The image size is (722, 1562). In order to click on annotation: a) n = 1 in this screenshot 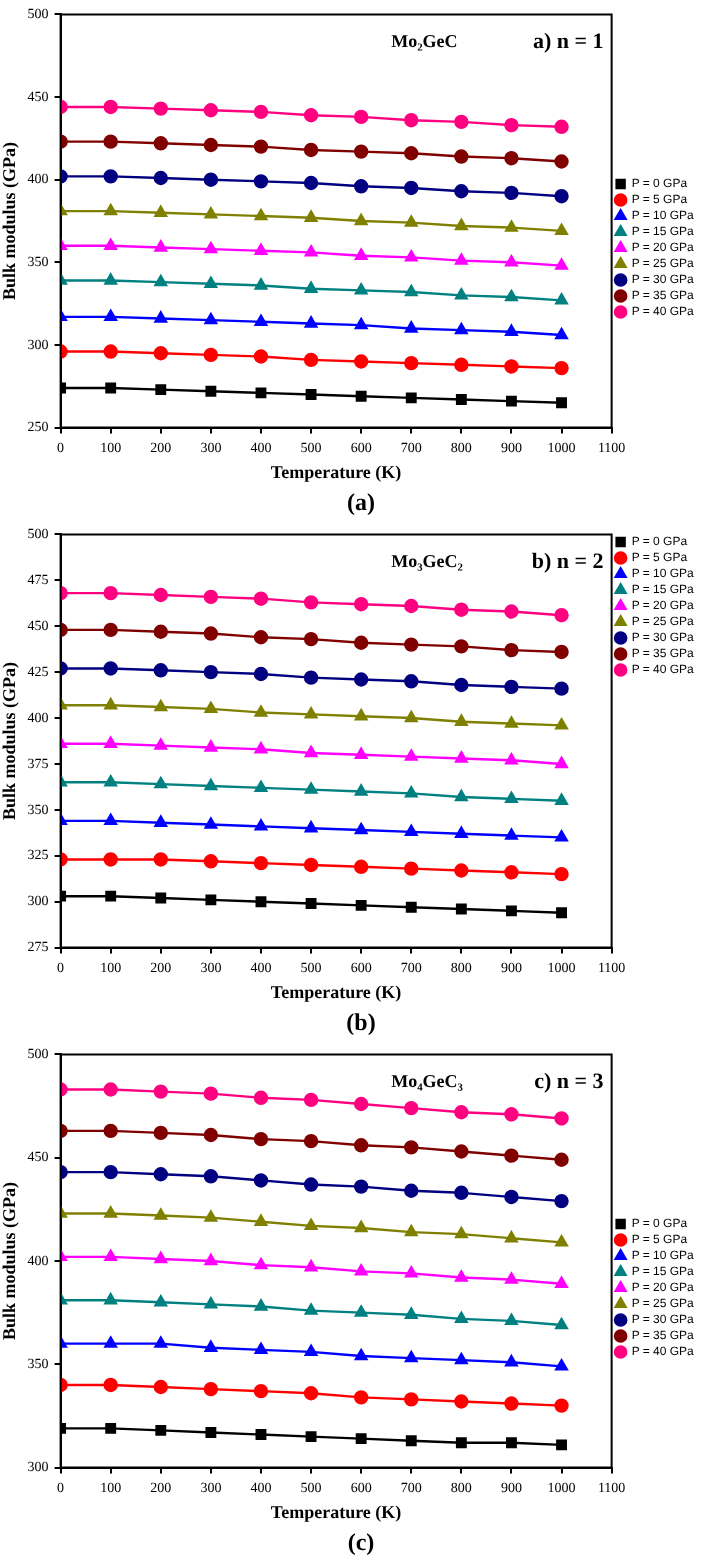, I will do `click(568, 42)`.